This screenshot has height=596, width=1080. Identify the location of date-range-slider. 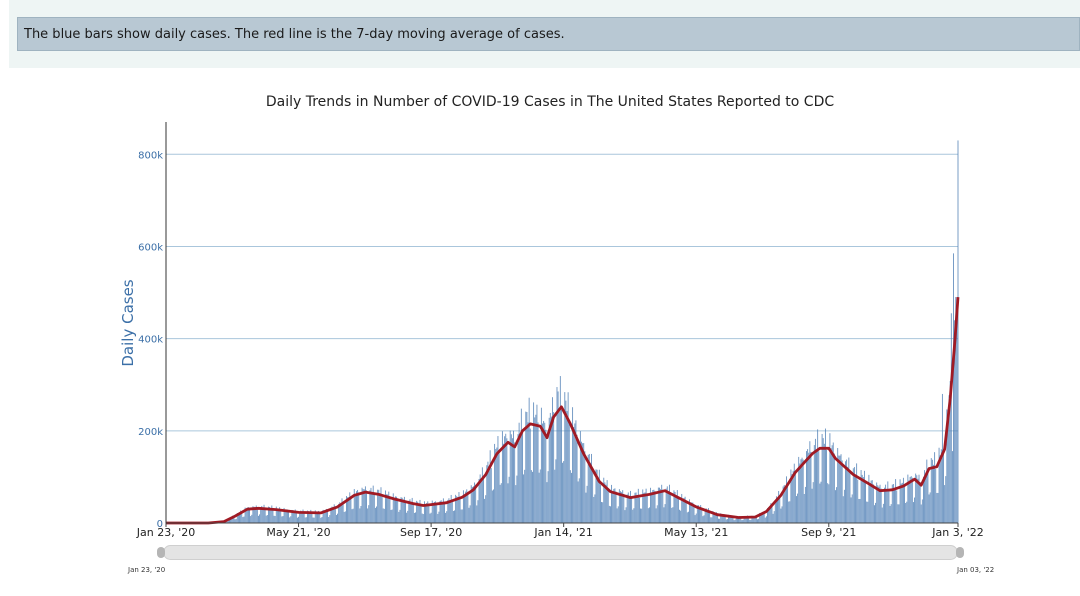
(560, 552).